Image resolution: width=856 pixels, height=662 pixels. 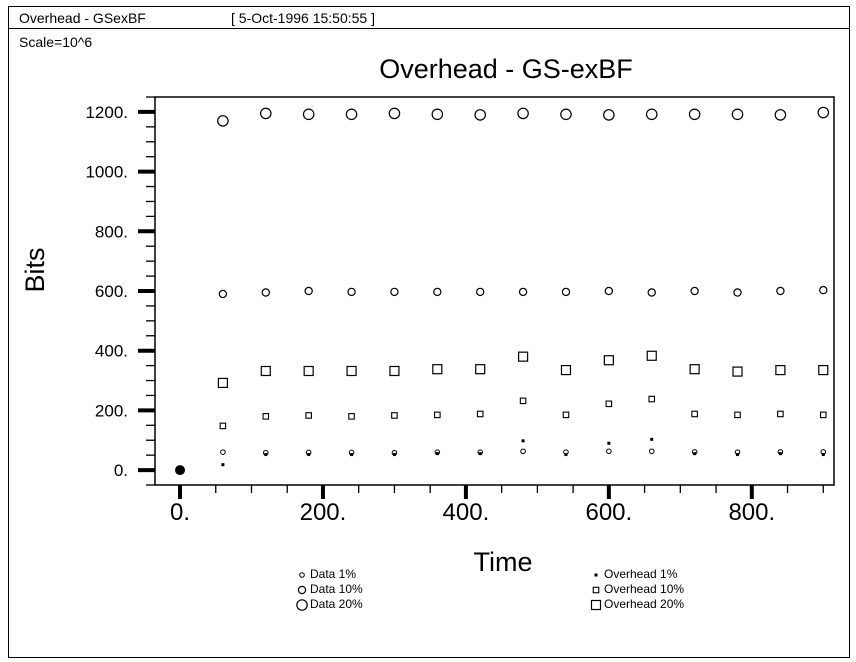 What do you see at coordinates (506, 69) in the screenshot?
I see `chart-title: Overhead - GS-exBF` at bounding box center [506, 69].